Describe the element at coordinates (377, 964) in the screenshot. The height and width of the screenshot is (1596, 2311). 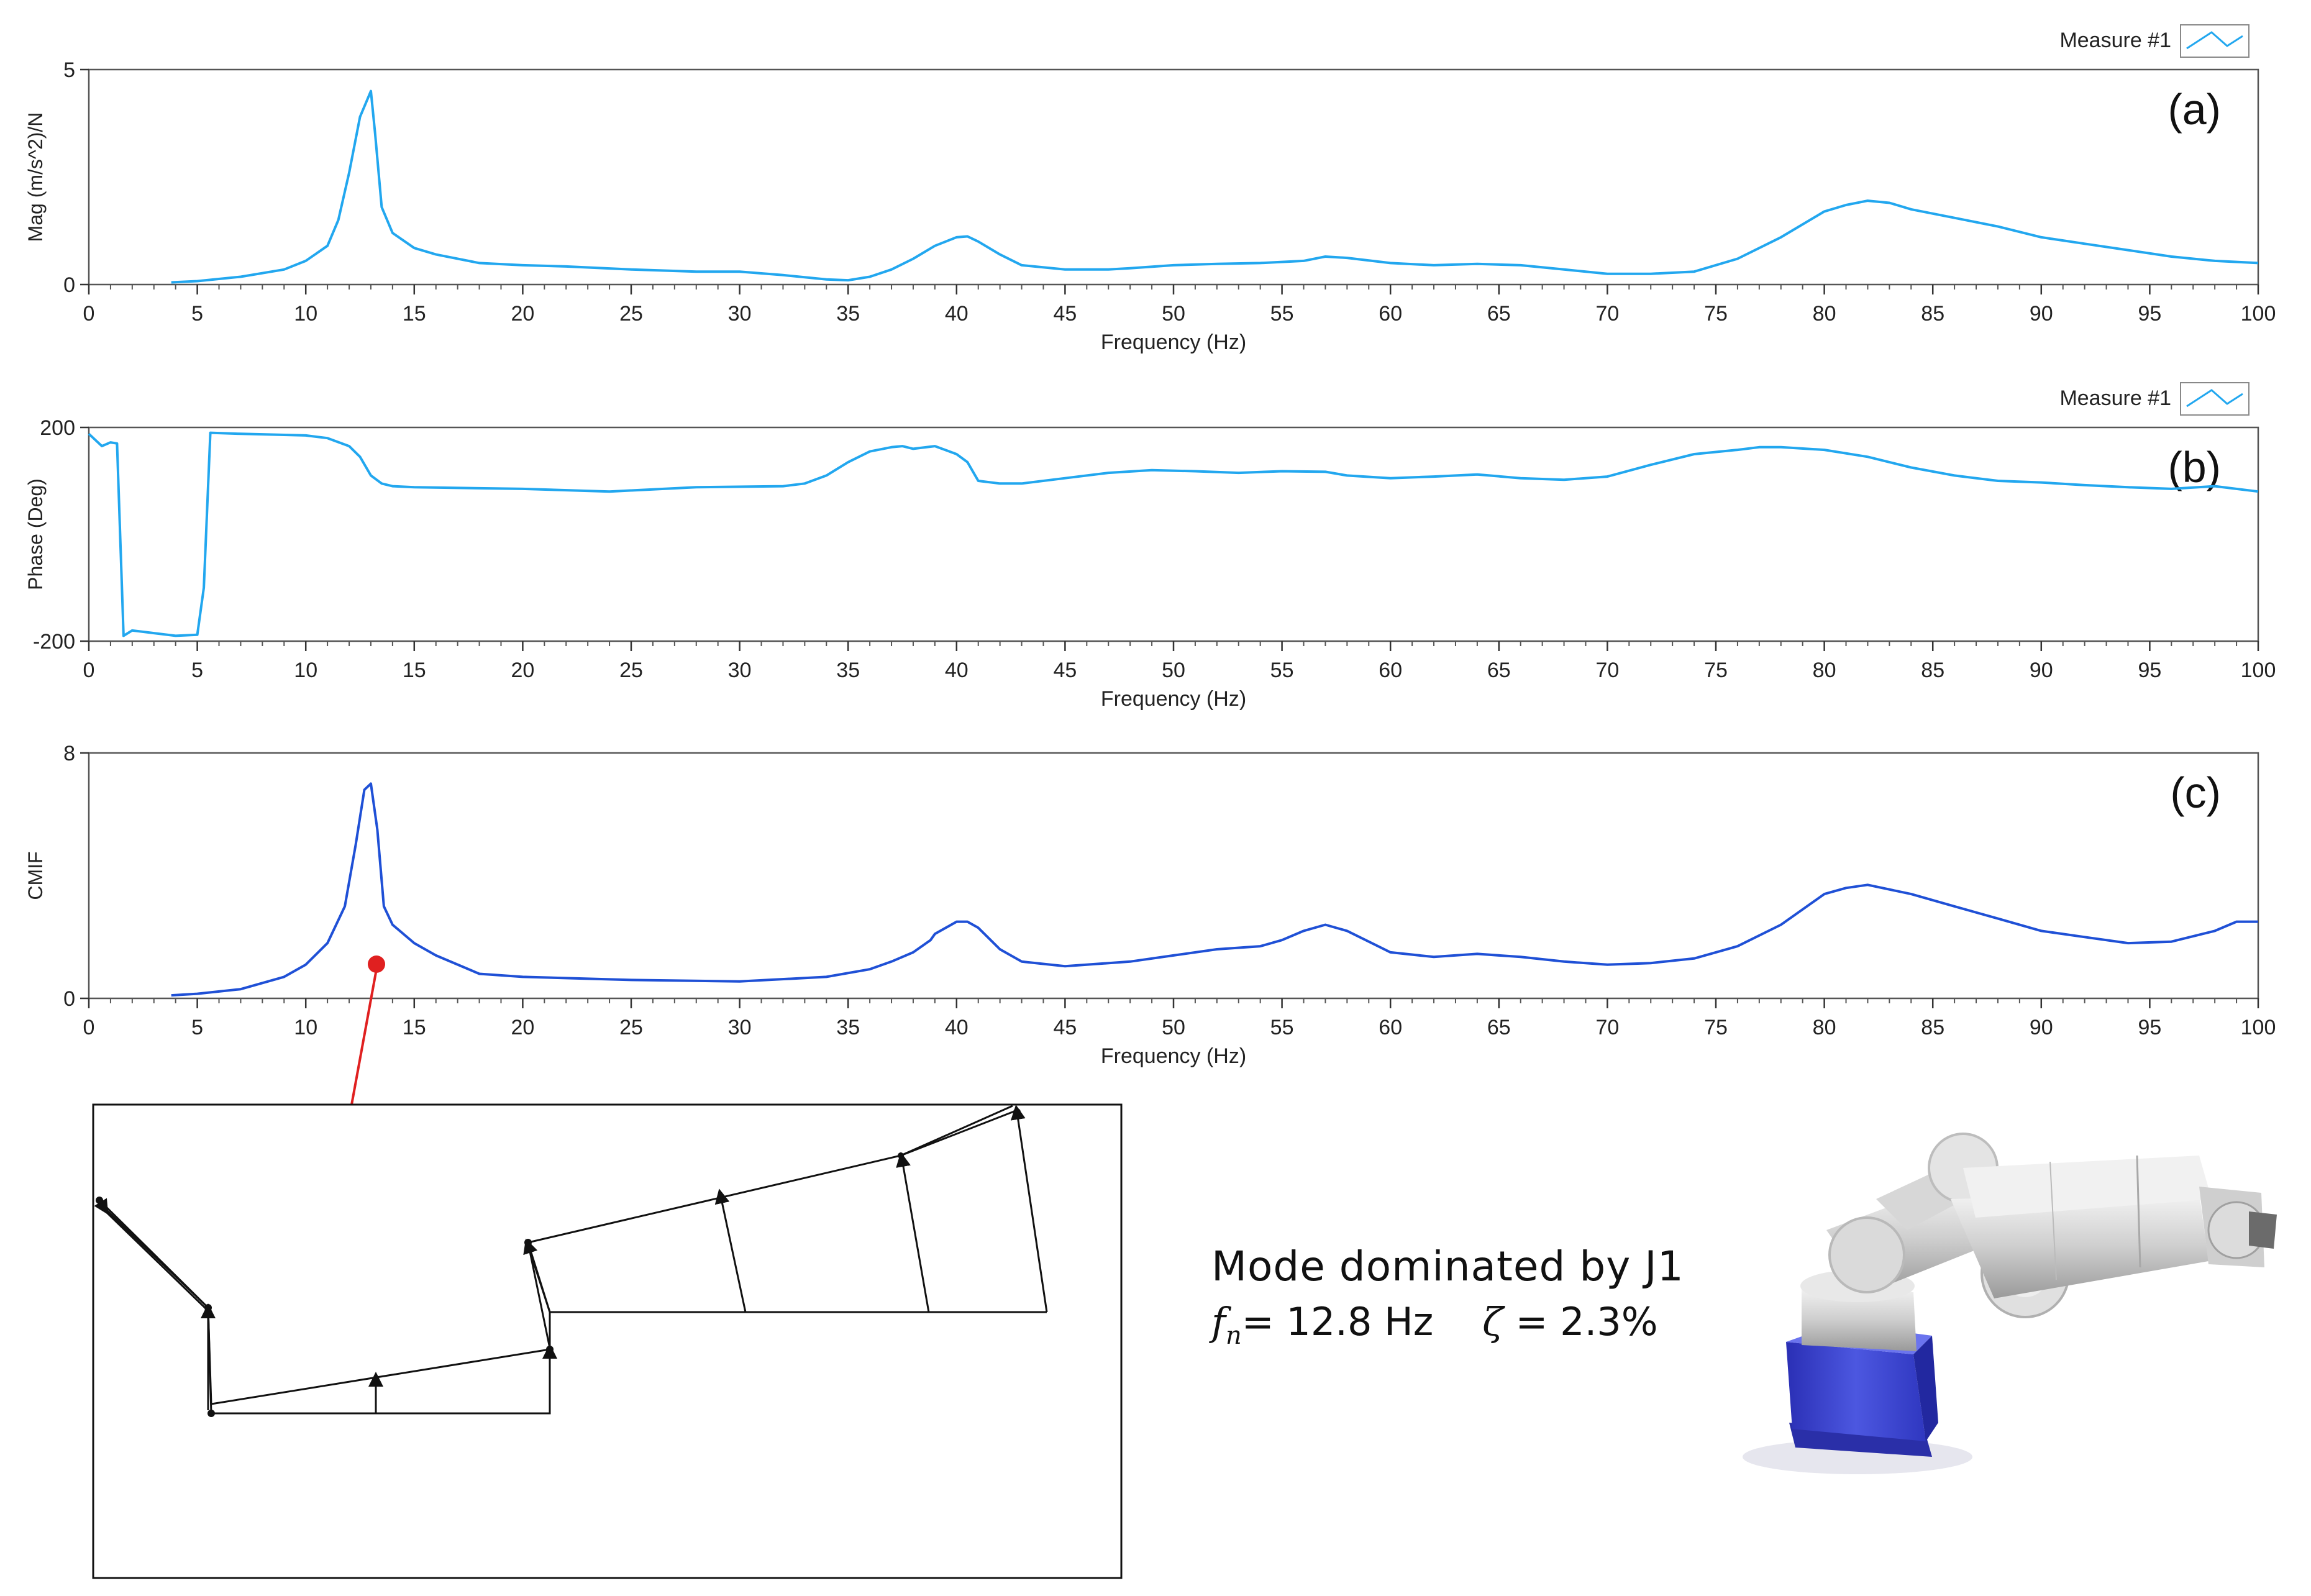
I see `picked-peak-marker` at that location.